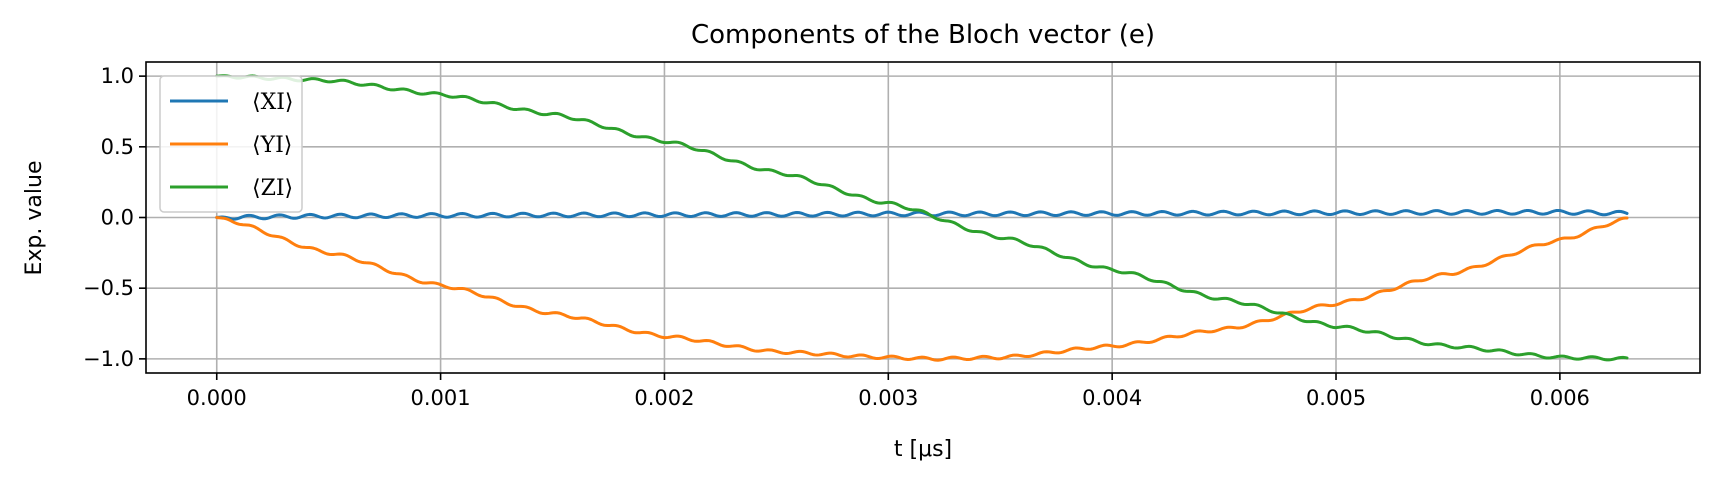 Image resolution: width=1716 pixels, height=481 pixels. Describe the element at coordinates (272, 188) in the screenshot. I see `legend-label-zi: ⟨ZI⟩` at that location.